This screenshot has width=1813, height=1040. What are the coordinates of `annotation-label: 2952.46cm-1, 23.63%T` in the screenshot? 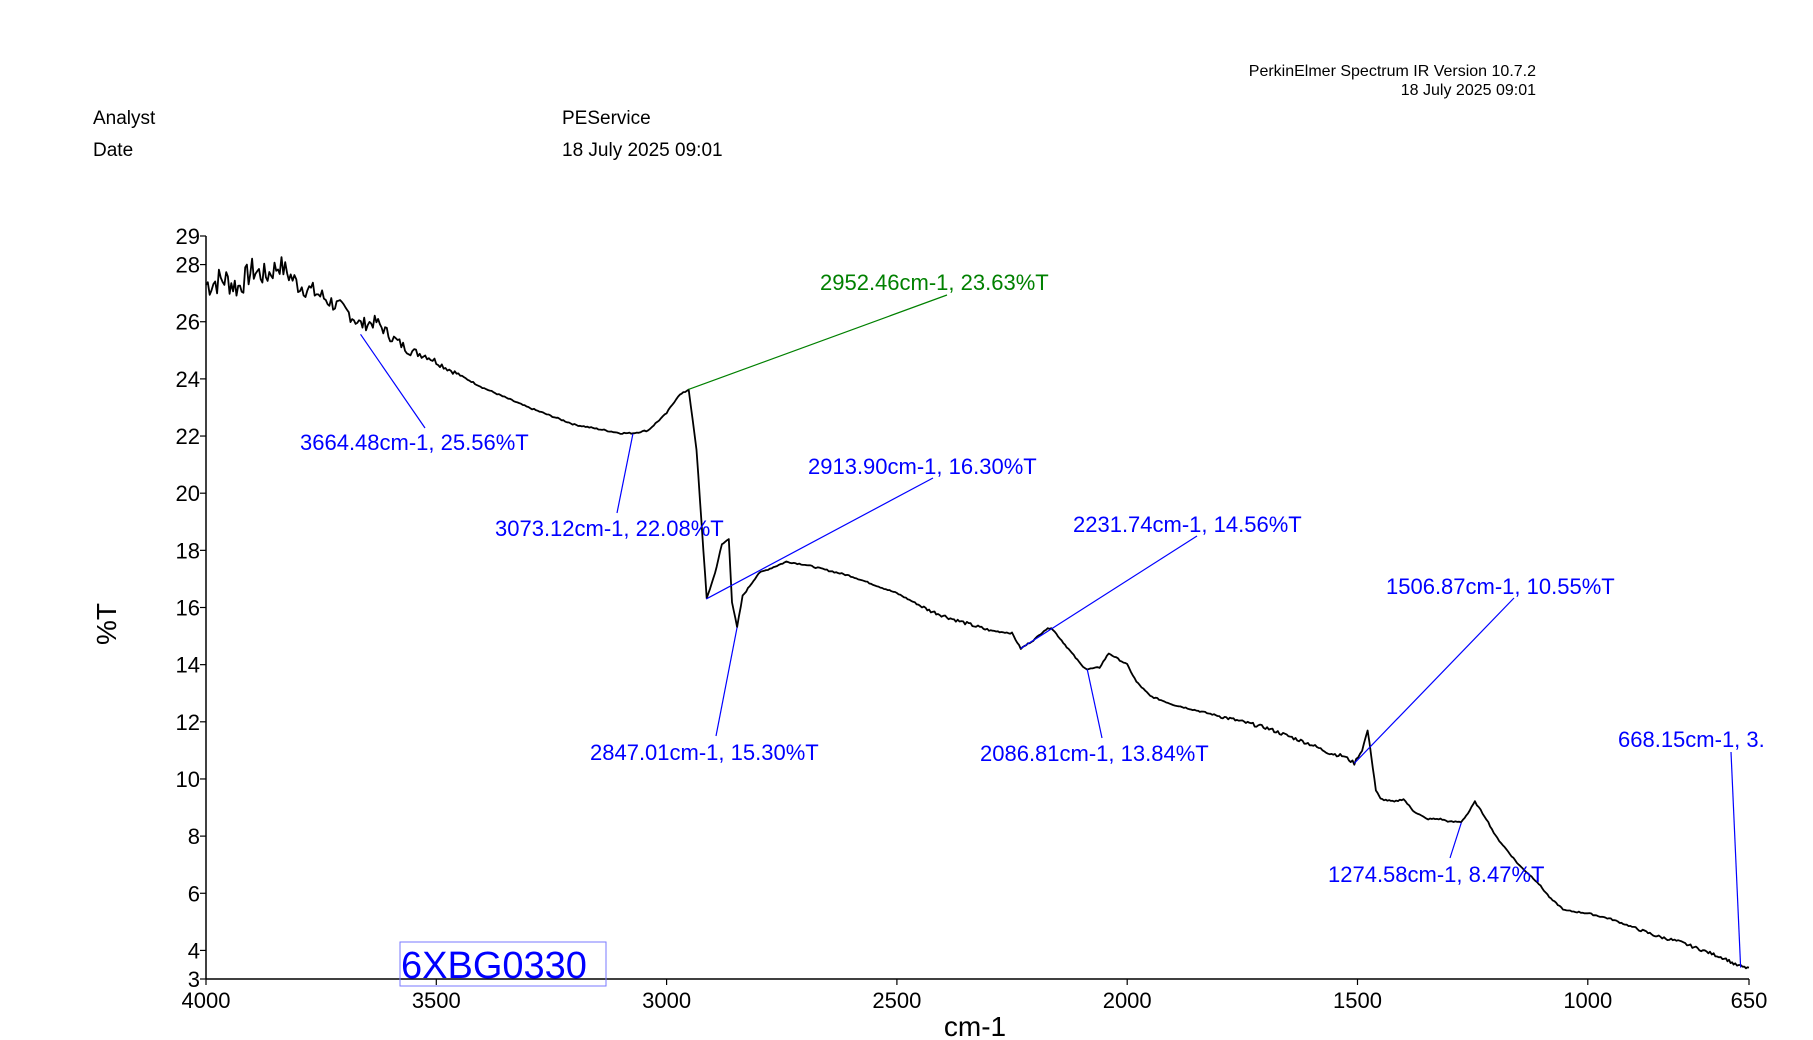 It's located at (934, 282).